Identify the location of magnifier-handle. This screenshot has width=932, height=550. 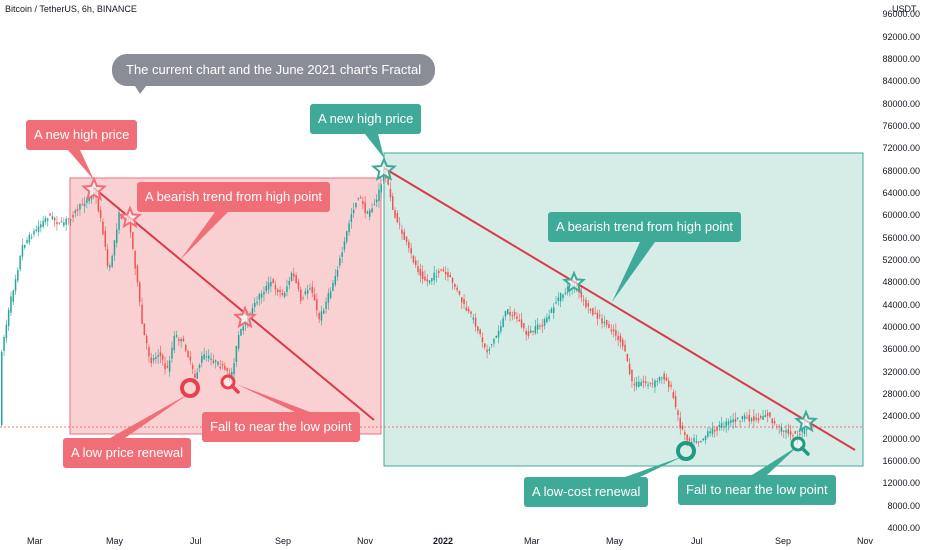
(235, 389).